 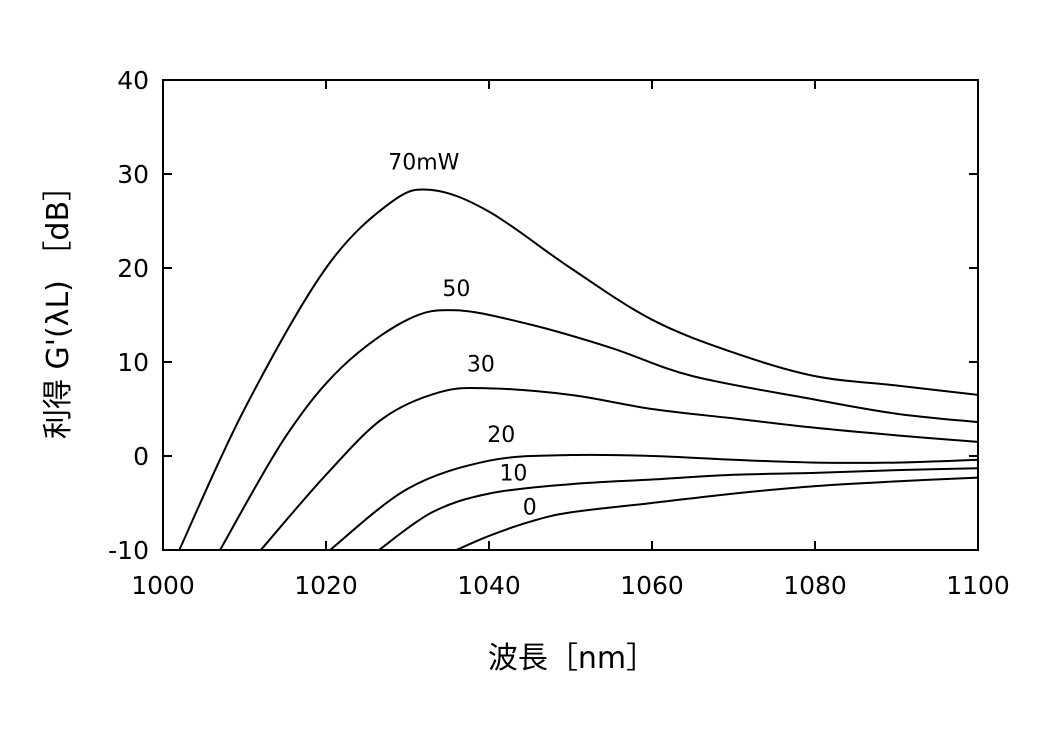 What do you see at coordinates (133, 80) in the screenshot?
I see `y-tick-label: 40` at bounding box center [133, 80].